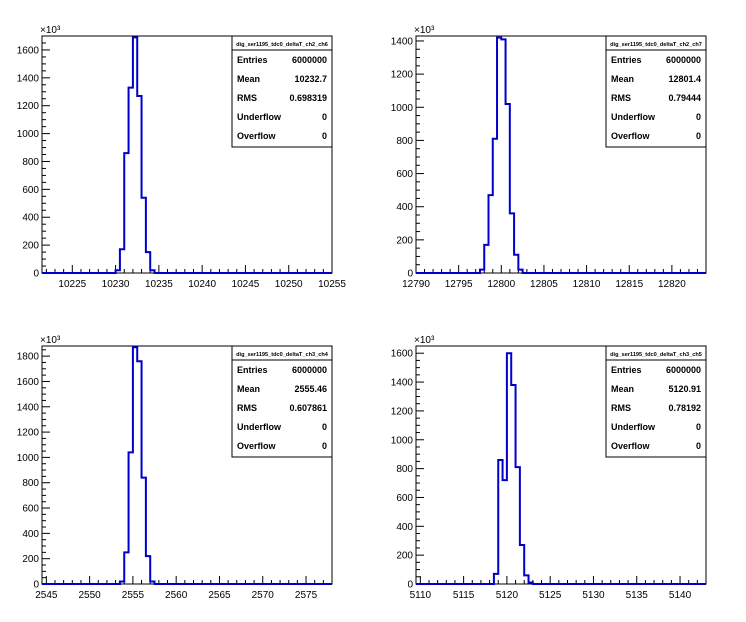 The width and height of the screenshot is (746, 622). What do you see at coordinates (308, 408) in the screenshot?
I see `stats-value-rms: 0.607861` at bounding box center [308, 408].